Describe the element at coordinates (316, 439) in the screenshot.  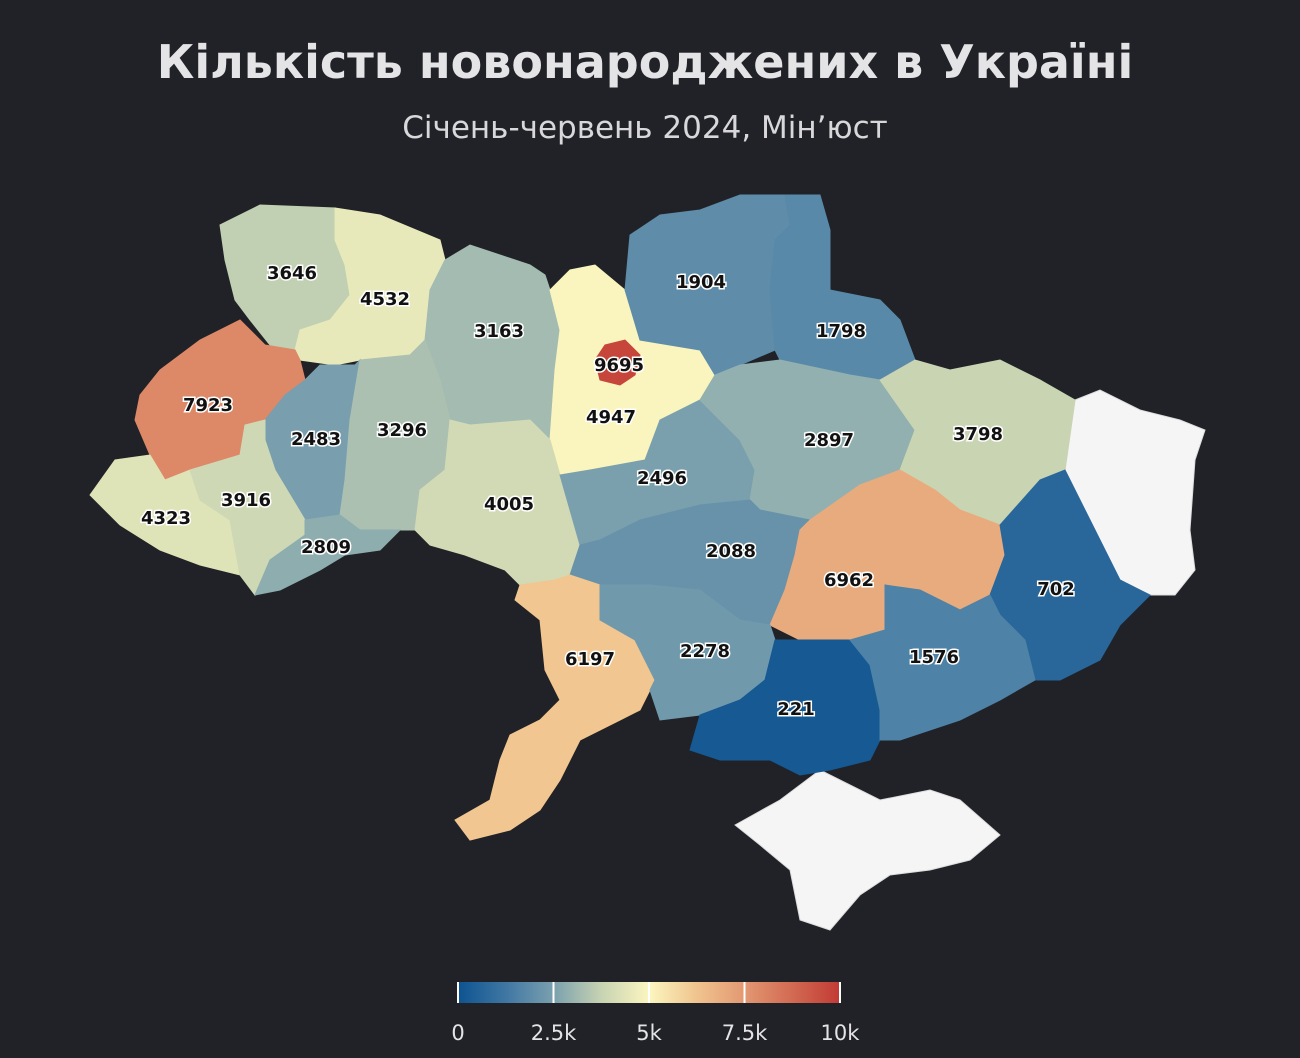
I see `region-value-label: 2483` at that location.